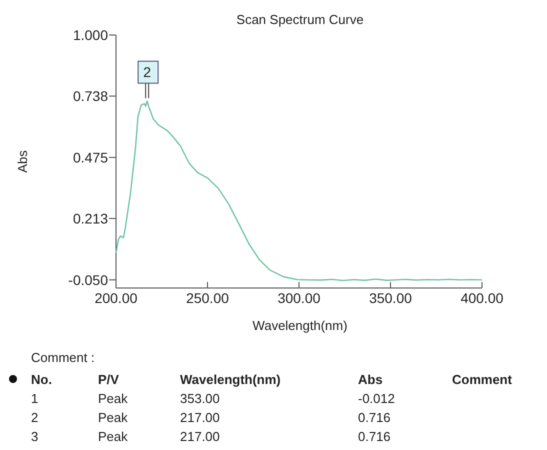 The height and width of the screenshot is (450, 547). Describe the element at coordinates (63, 357) in the screenshot. I see `text: Comment :` at that location.